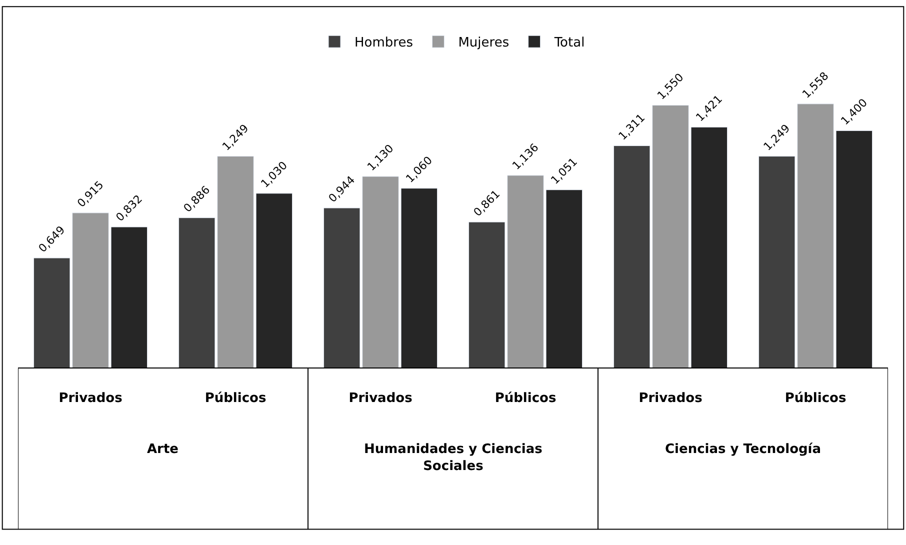 The height and width of the screenshot is (545, 906). Describe the element at coordinates (384, 43) in the screenshot. I see `legend-label: Hombres` at that location.